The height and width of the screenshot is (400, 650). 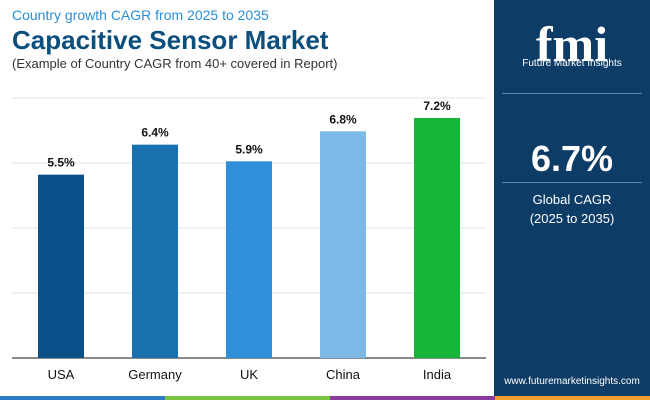 What do you see at coordinates (572, 209) in the screenshot?
I see `global-cagr-label: Global CAGR (2025 to 2035)` at bounding box center [572, 209].